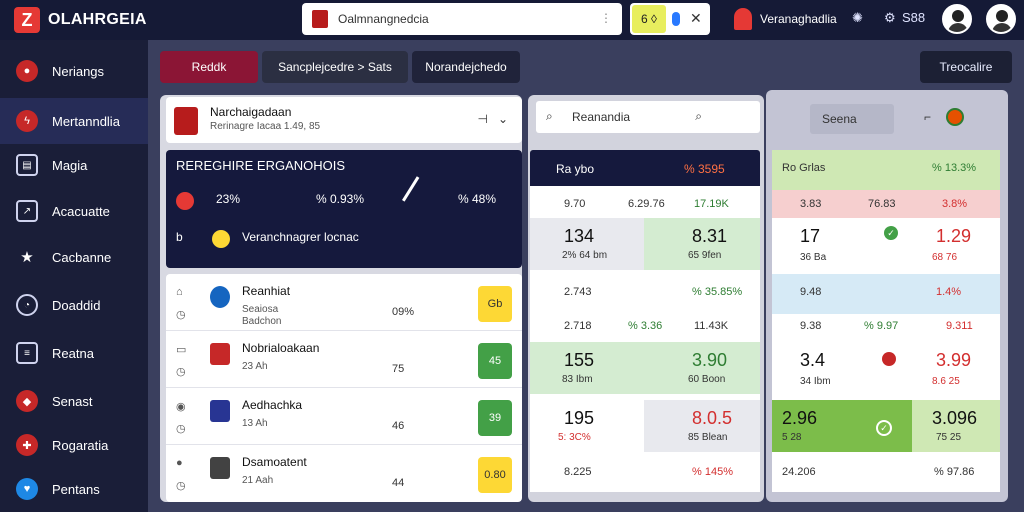 This screenshot has height=512, width=1024. I want to click on coin-icon: ●, so click(179, 463).